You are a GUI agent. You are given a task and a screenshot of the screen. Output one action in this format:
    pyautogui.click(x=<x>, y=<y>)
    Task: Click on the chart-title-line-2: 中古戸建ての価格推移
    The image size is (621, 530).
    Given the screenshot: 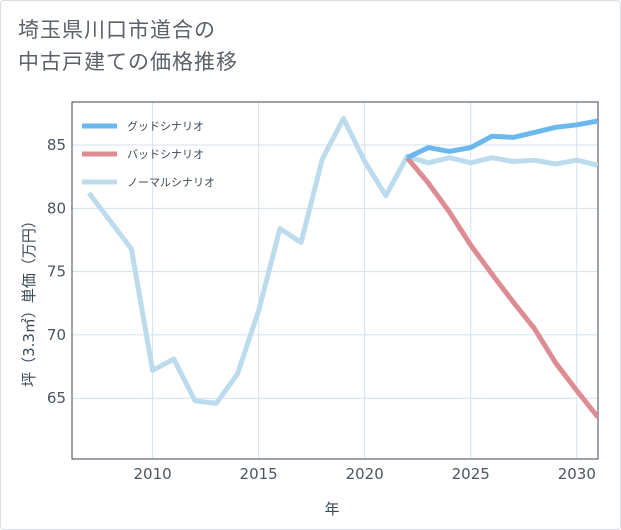 What is the action you would take?
    pyautogui.click(x=128, y=62)
    